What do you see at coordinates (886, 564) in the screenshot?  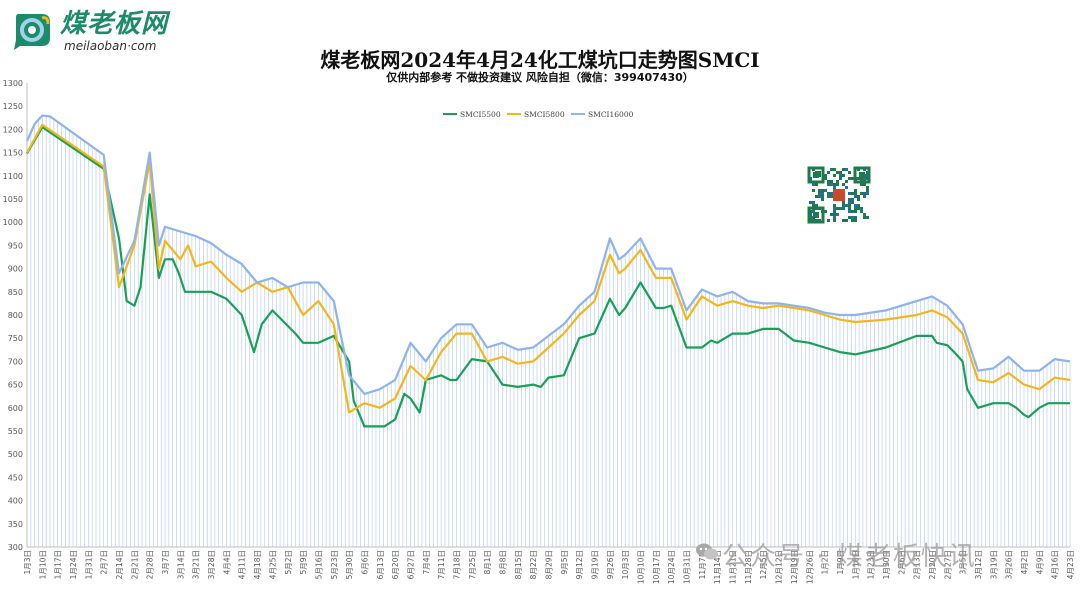 I see `x-tick-label: 1月30日` at bounding box center [886, 564].